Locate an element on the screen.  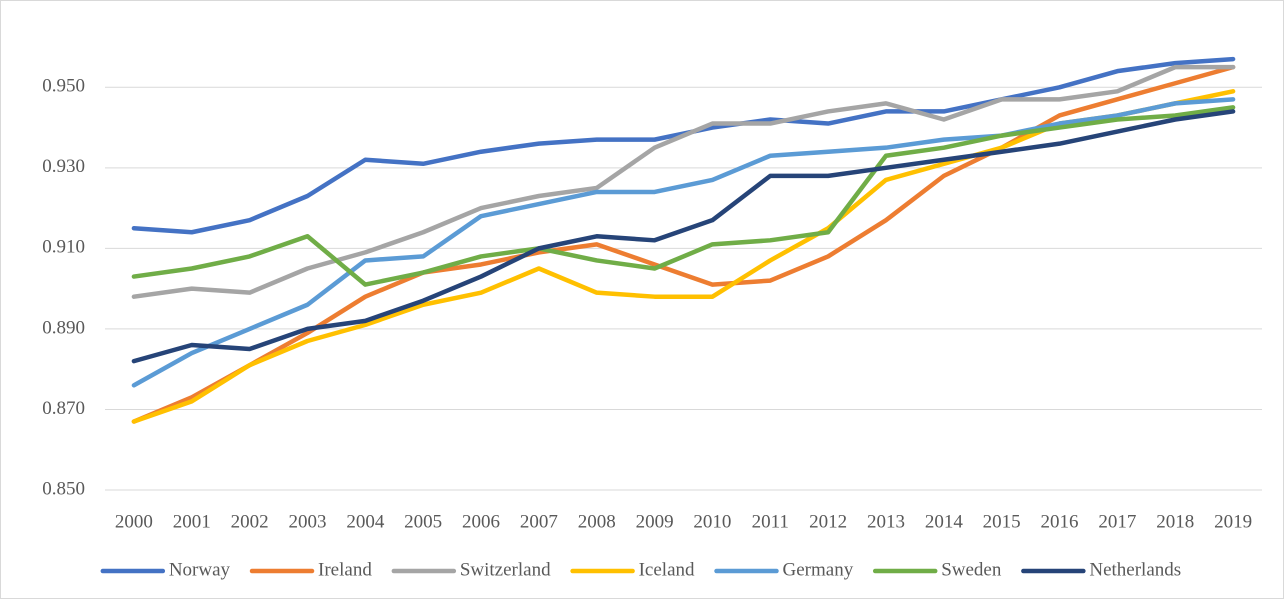
x-tick-label: 2013 is located at coordinates (886, 521).